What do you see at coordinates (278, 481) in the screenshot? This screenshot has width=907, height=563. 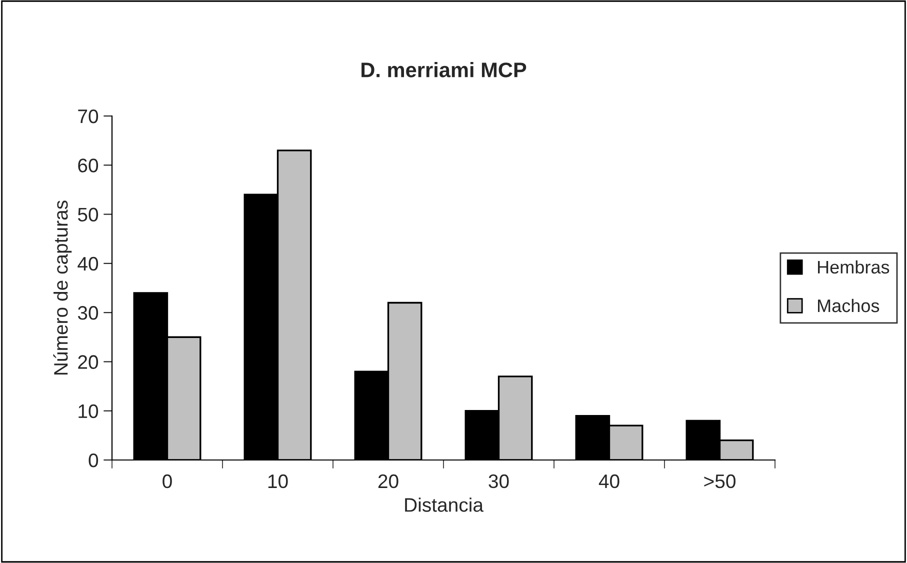 I see `x-tick-label: 10` at bounding box center [278, 481].